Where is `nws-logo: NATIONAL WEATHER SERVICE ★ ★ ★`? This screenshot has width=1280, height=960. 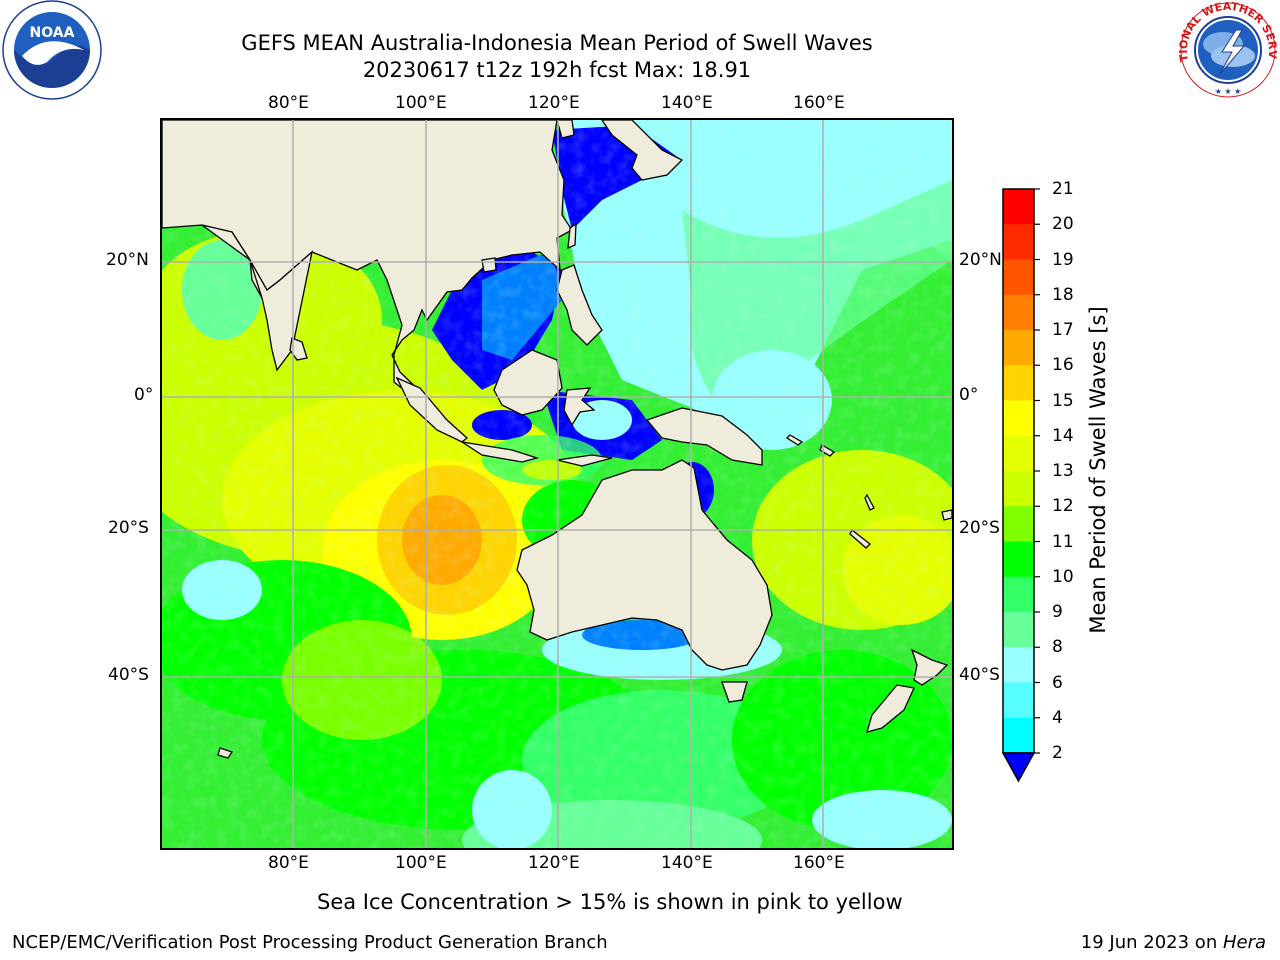 nws-logo: NATIONAL WEATHER SERVICE ★ ★ ★ is located at coordinates (1226, 50).